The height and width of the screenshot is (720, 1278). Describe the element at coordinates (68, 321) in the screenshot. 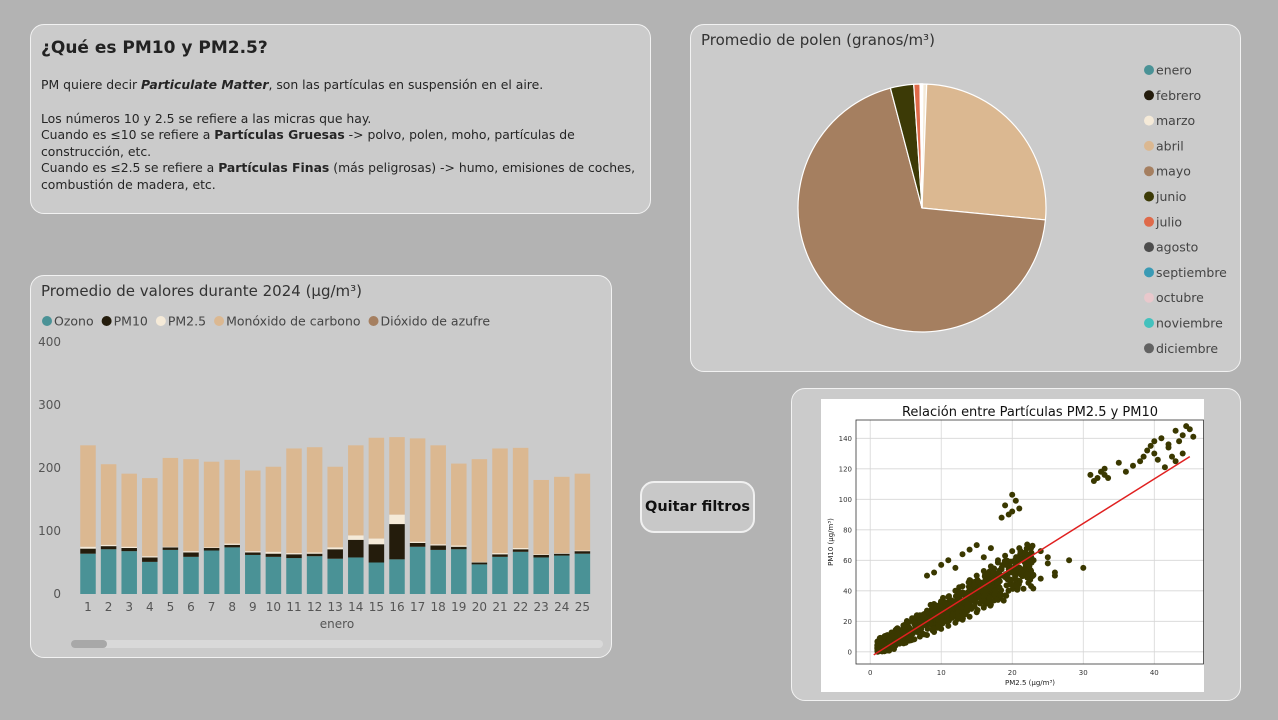

I see `legend-item-0: Ozono` at that location.